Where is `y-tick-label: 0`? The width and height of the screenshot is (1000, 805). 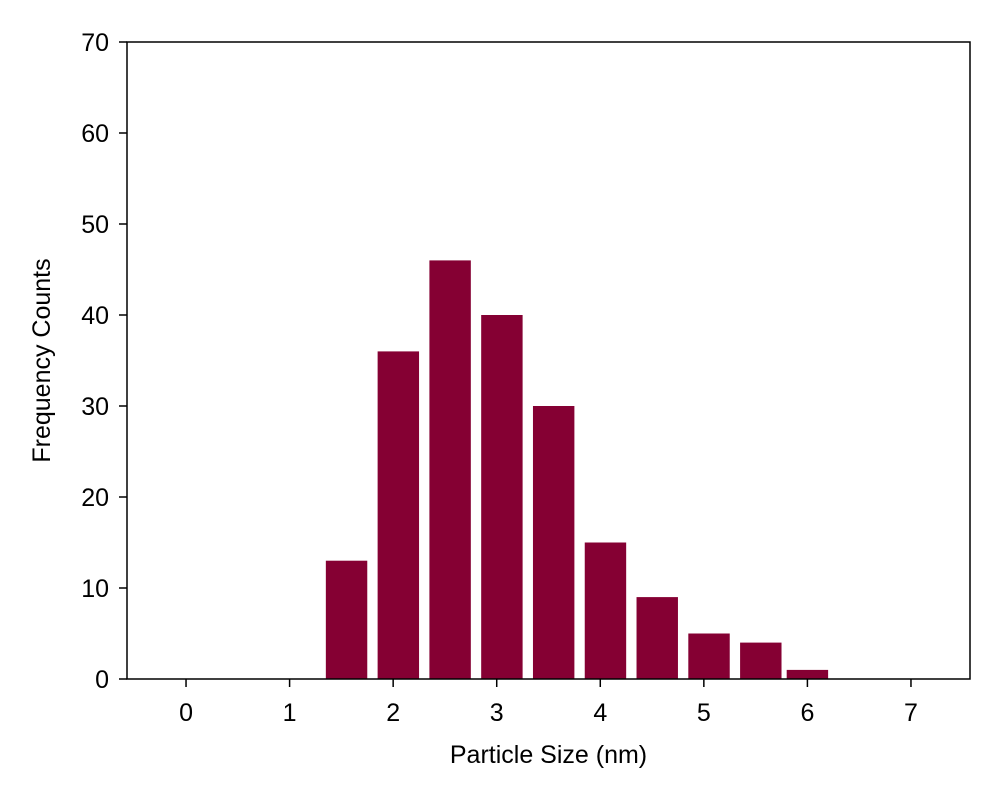
y-tick-label: 0 is located at coordinates (102, 680).